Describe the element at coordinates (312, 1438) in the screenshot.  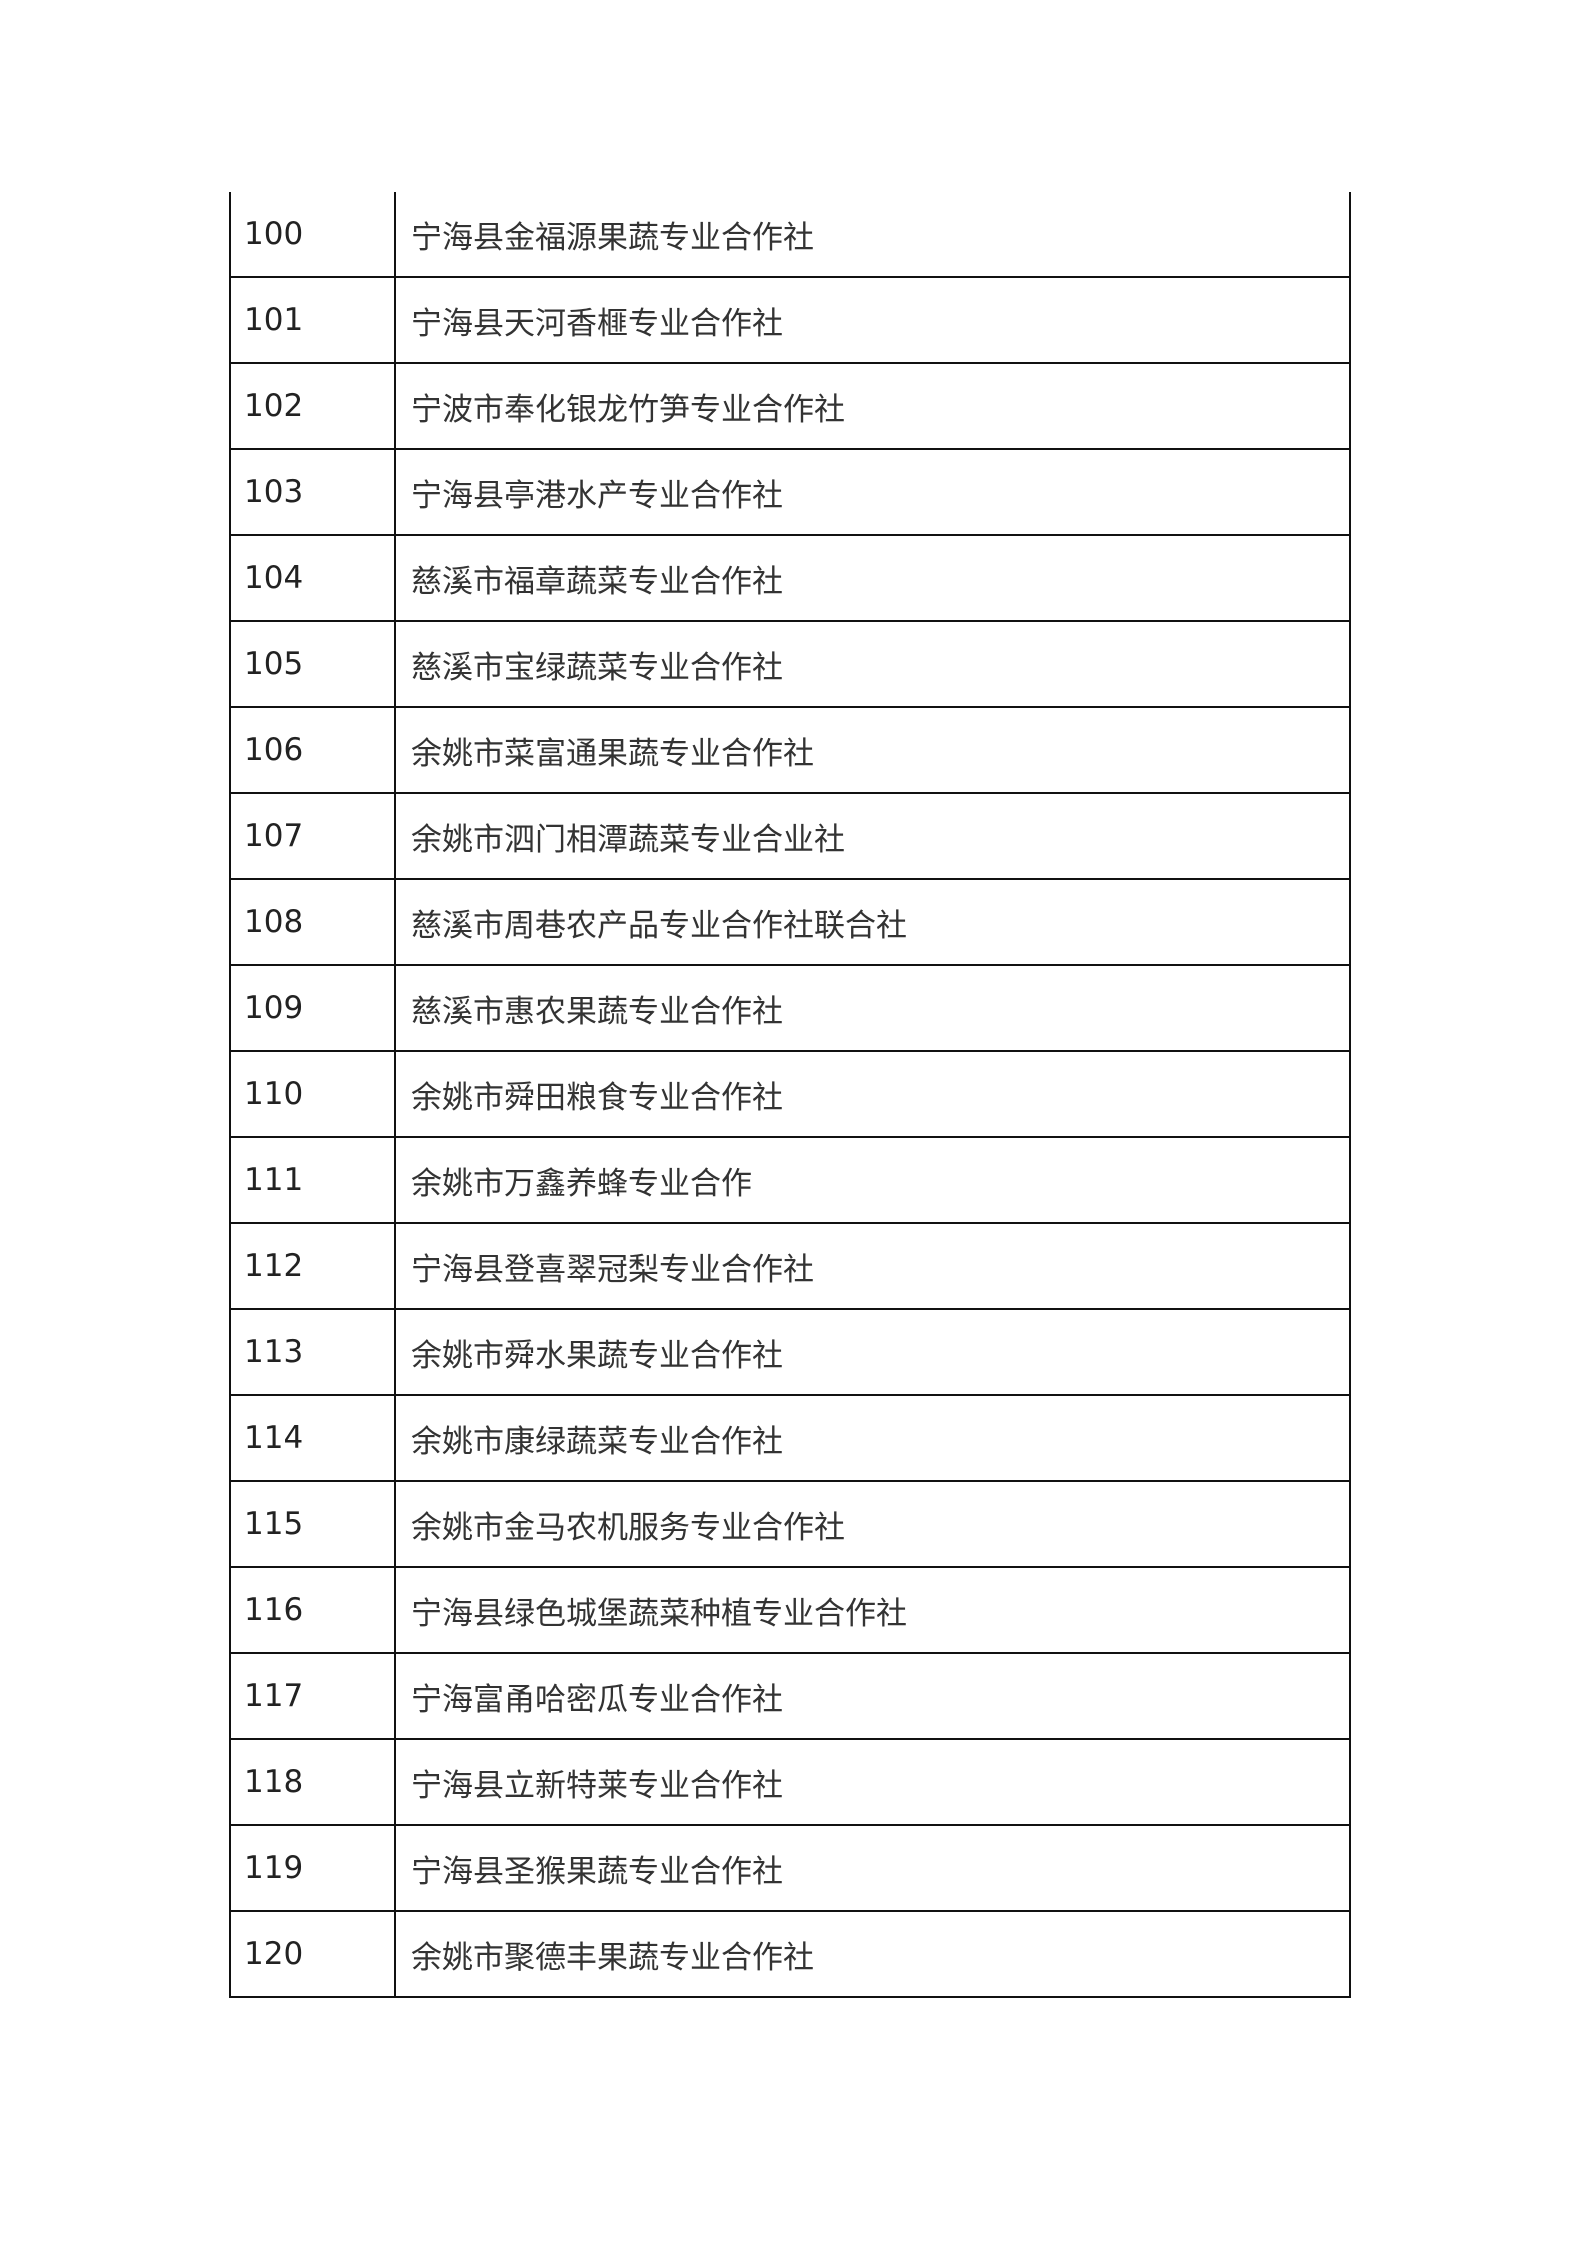
I see `row-number: 114` at that location.